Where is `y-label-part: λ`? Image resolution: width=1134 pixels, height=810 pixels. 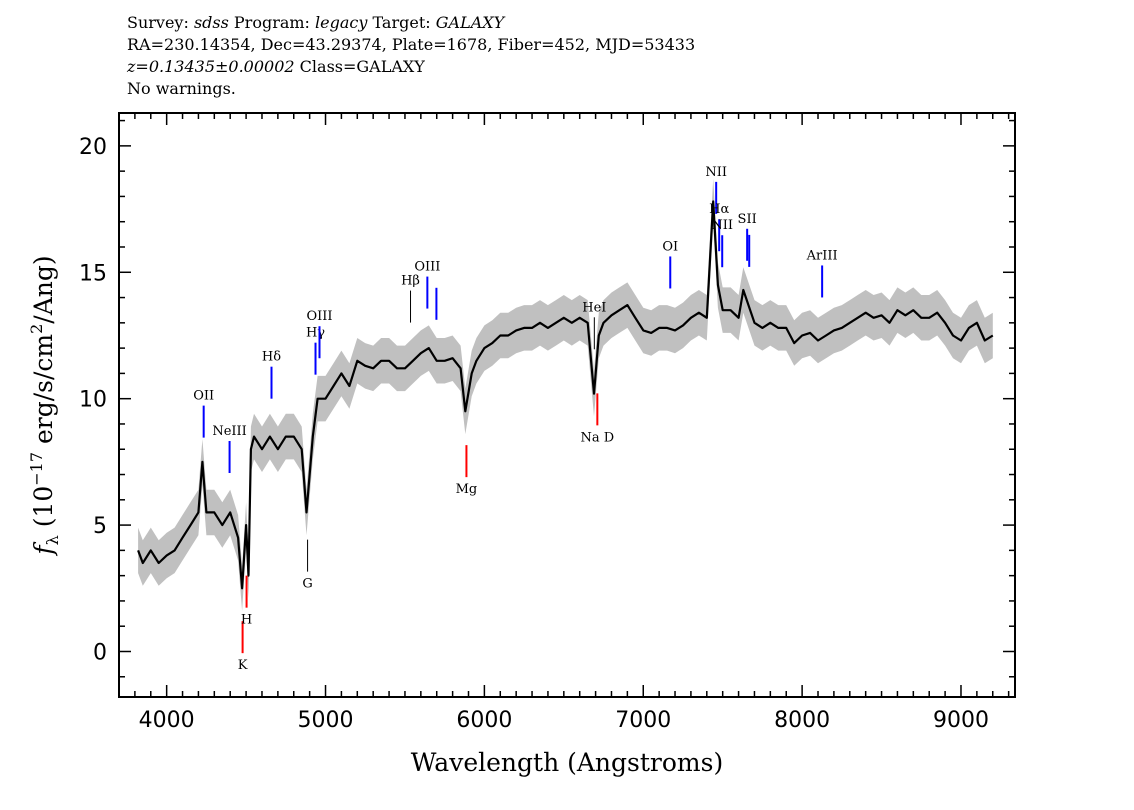
y-label-part: λ is located at coordinates (52, 540).